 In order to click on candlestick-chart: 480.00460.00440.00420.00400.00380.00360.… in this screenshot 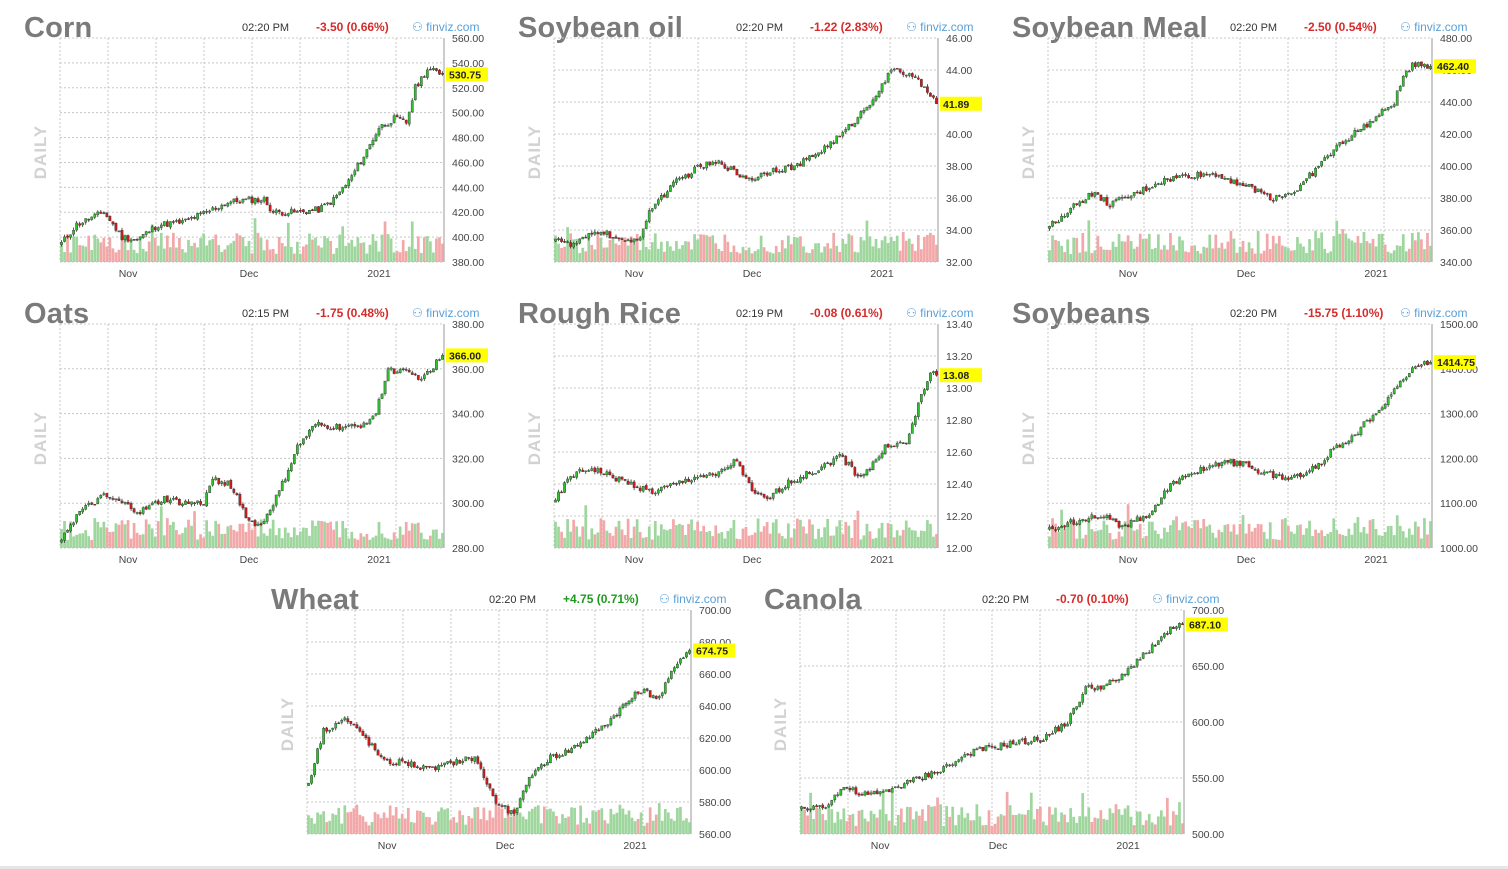, I will do `click(1261, 156)`.